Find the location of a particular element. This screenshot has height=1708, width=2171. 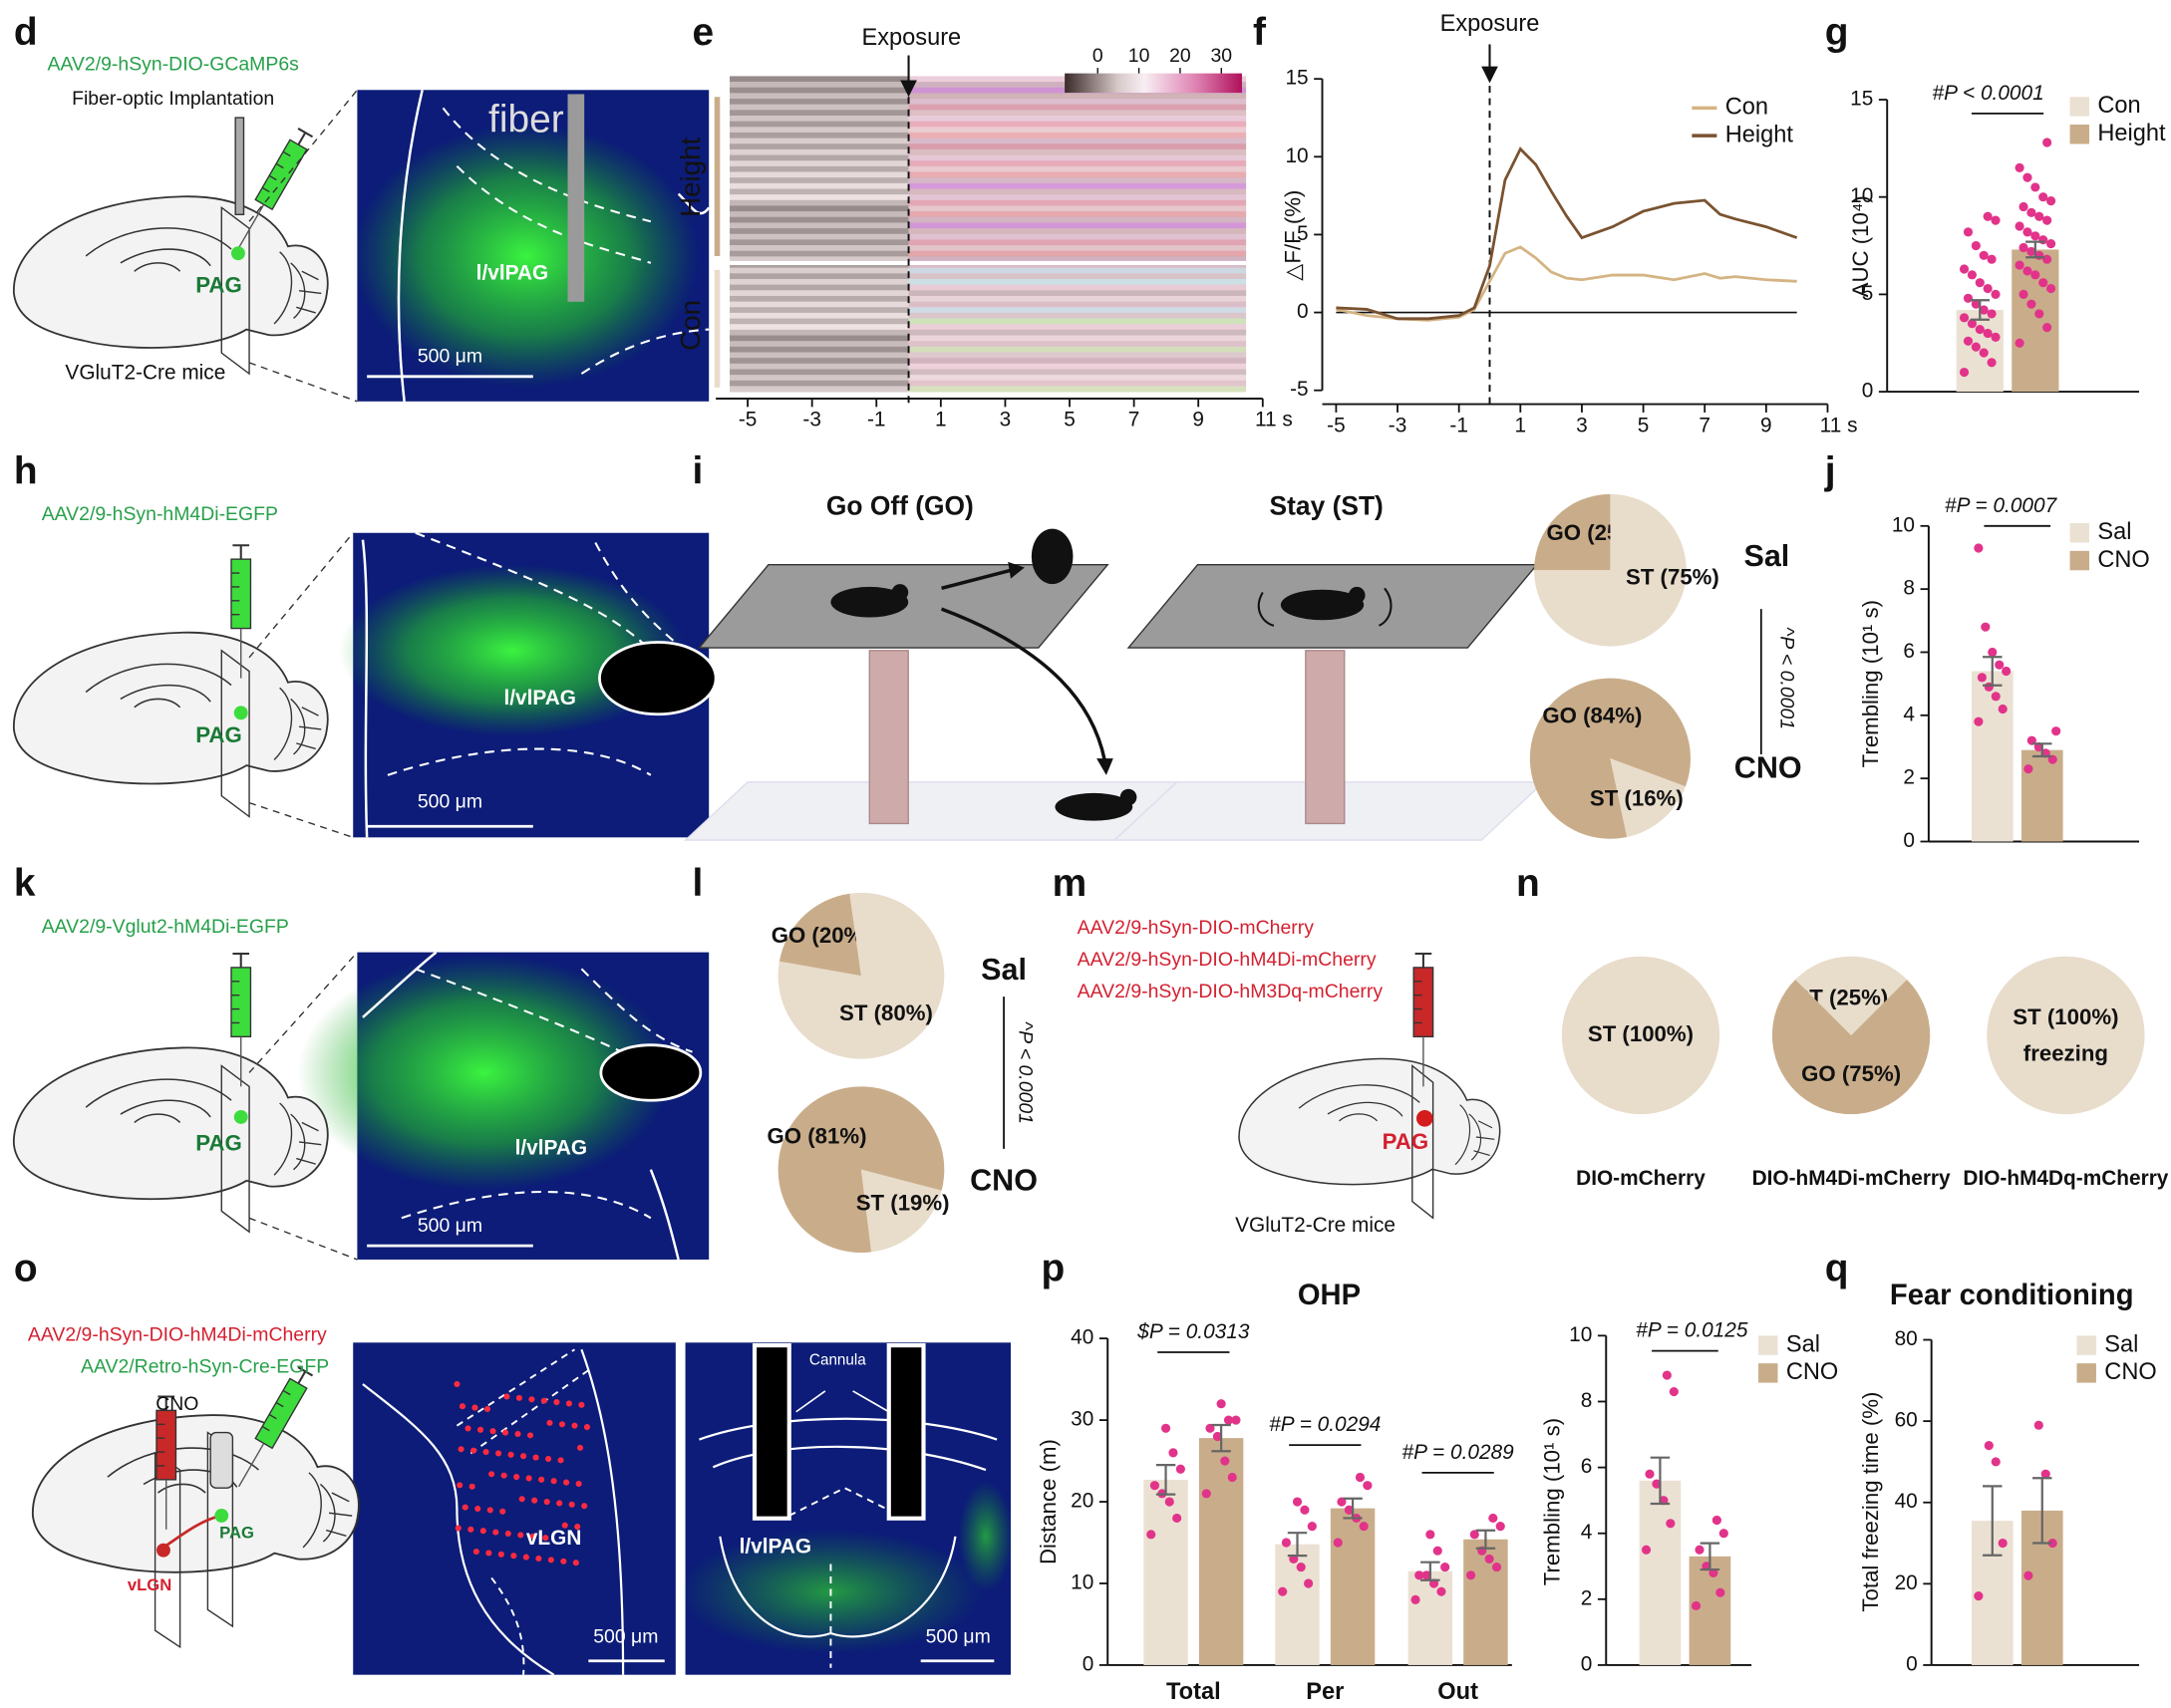

slice-label: ST (100%) is located at coordinates (2065, 1016).